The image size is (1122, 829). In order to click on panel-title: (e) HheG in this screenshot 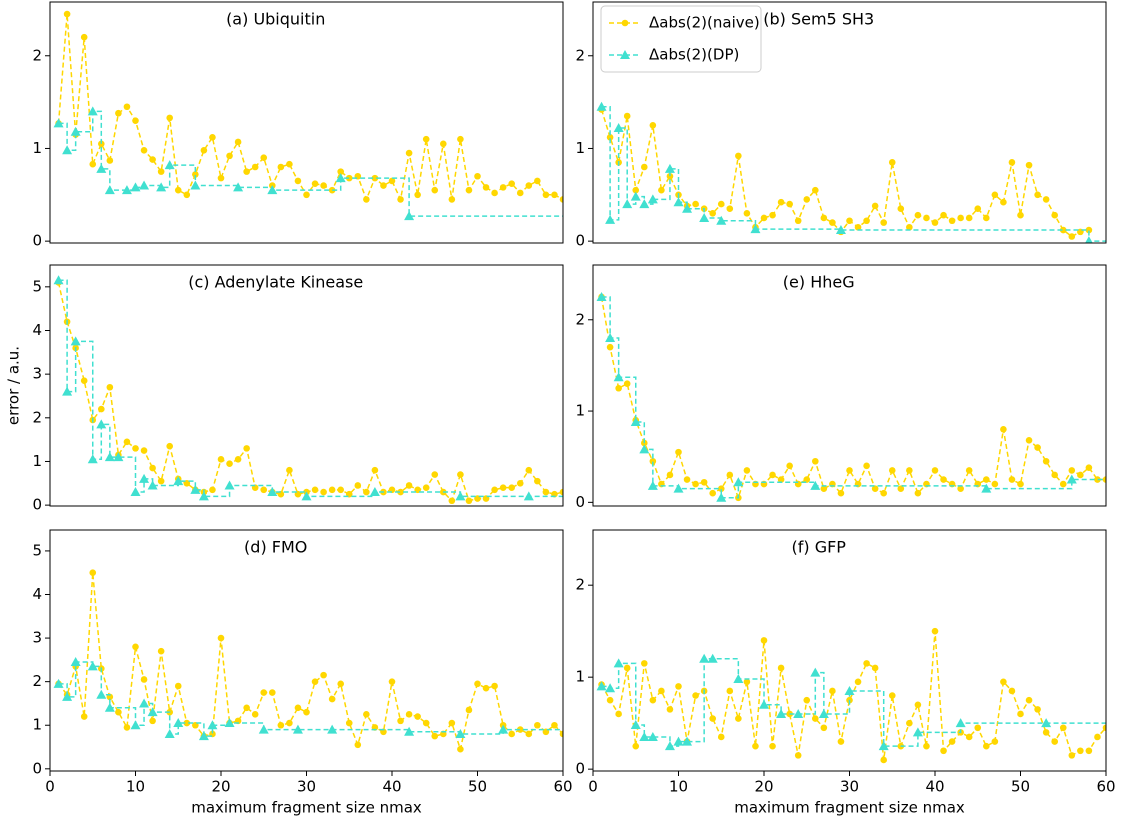, I will do `click(819, 282)`.